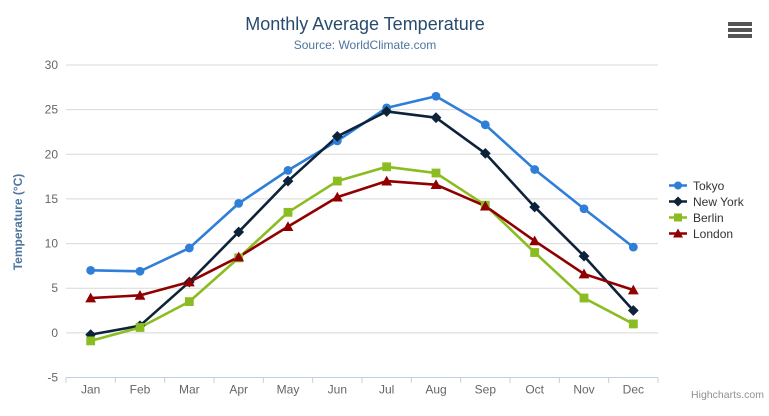 This screenshot has height=416, width=769. What do you see at coordinates (140, 390) in the screenshot?
I see `x-axis-label: Feb` at bounding box center [140, 390].